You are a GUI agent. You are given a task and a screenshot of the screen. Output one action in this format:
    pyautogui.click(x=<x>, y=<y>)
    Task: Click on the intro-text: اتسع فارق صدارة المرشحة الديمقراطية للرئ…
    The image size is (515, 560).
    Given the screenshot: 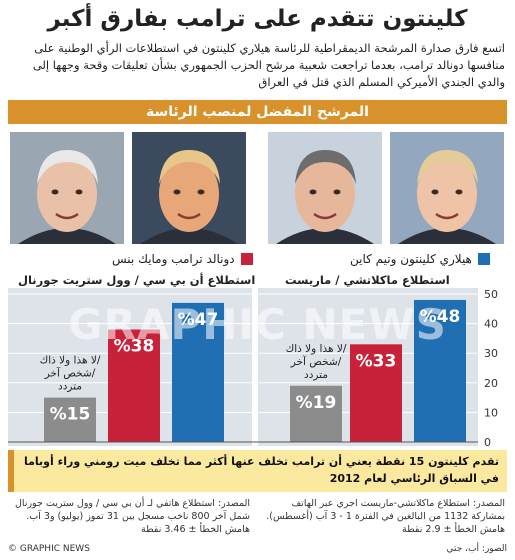 What is the action you would take?
    pyautogui.click(x=268, y=65)
    